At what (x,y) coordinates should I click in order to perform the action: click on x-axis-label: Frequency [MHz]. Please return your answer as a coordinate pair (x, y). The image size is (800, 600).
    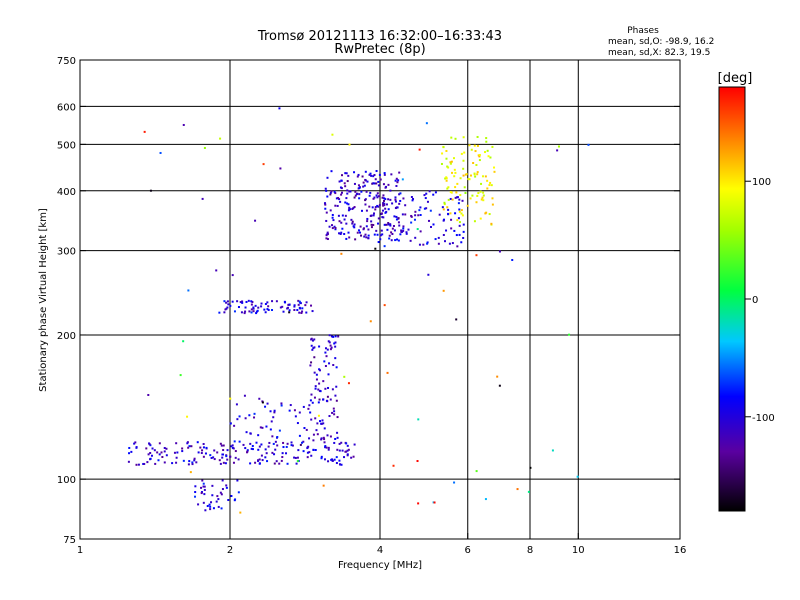
    Looking at the image, I should click on (380, 565).